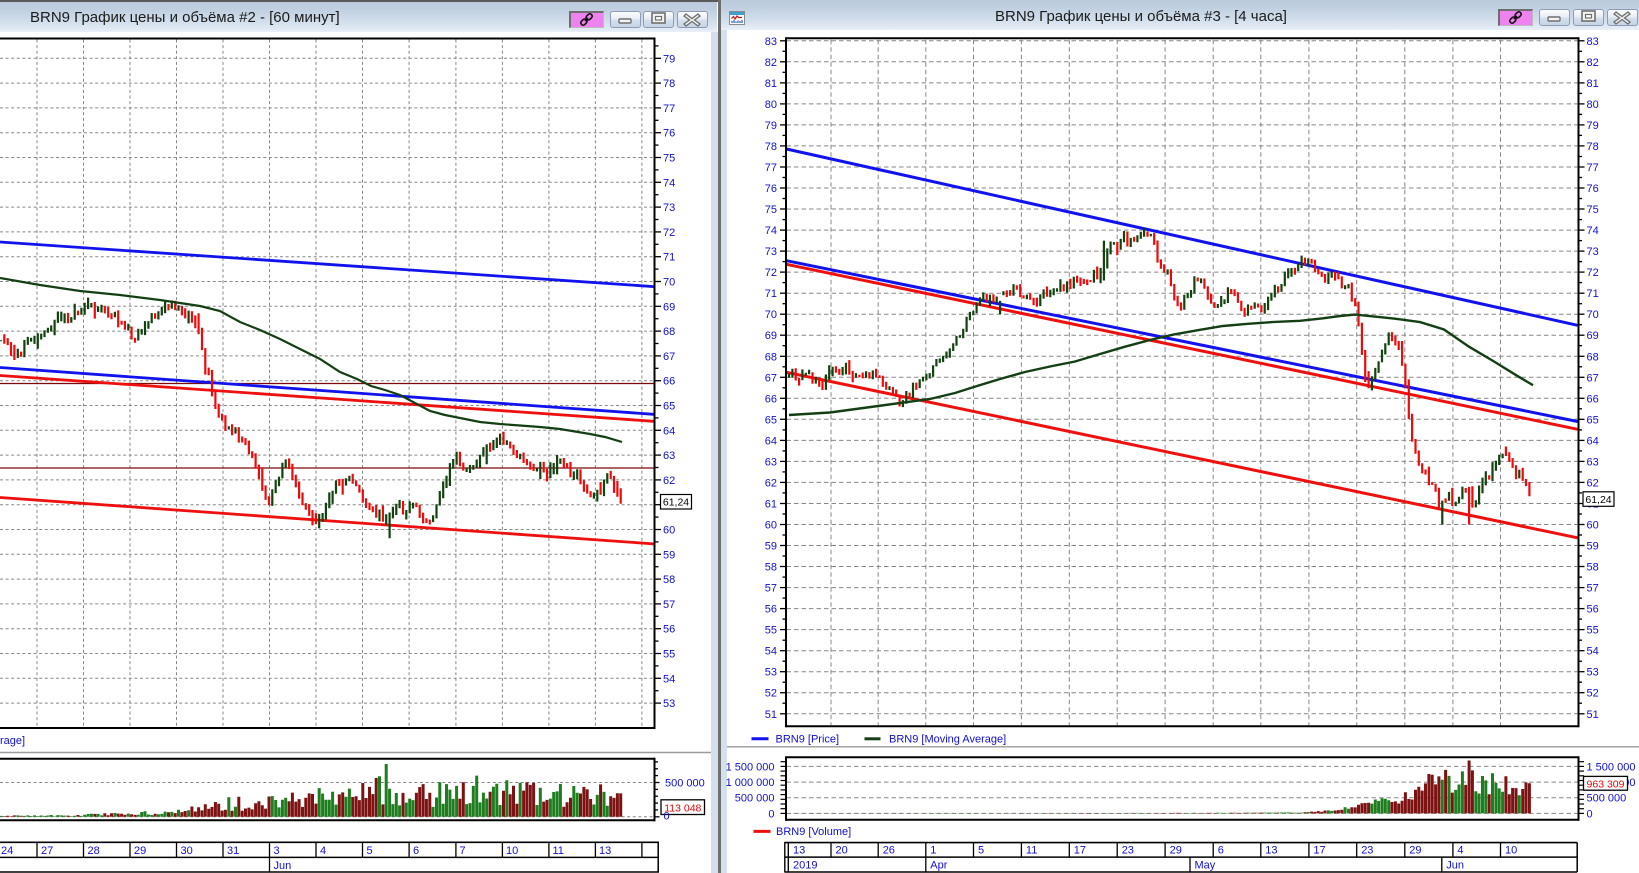 The image size is (1639, 873). I want to click on svg-text: 80, so click(1593, 105).